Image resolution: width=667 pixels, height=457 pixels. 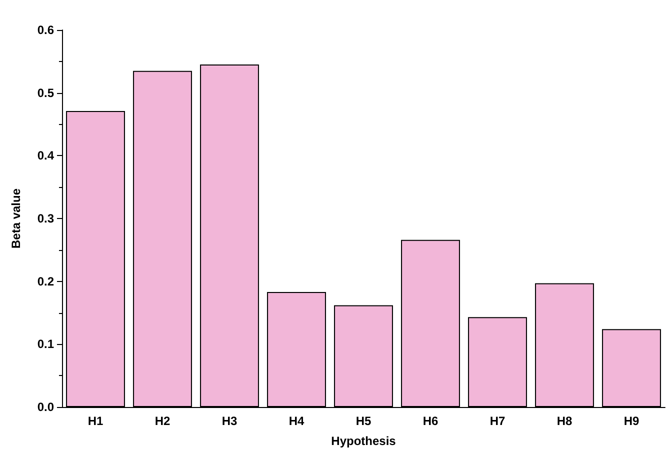 I want to click on y-axis-title: Beta value, so click(x=16, y=218).